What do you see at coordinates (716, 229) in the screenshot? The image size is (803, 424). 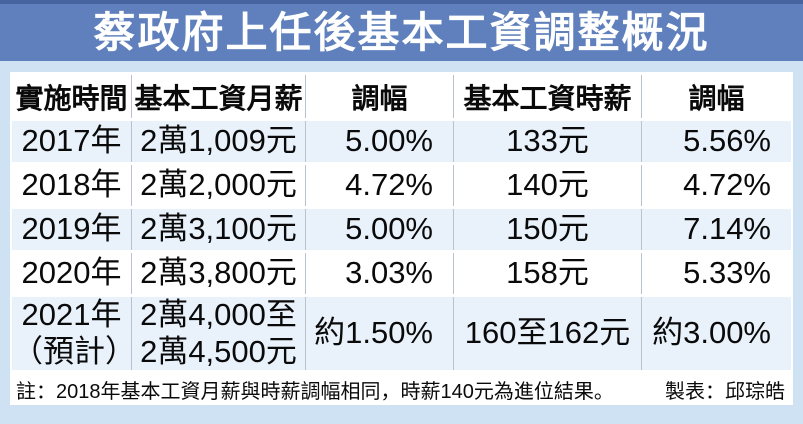 I see `cell-hourly-change: 7.14%` at bounding box center [716, 229].